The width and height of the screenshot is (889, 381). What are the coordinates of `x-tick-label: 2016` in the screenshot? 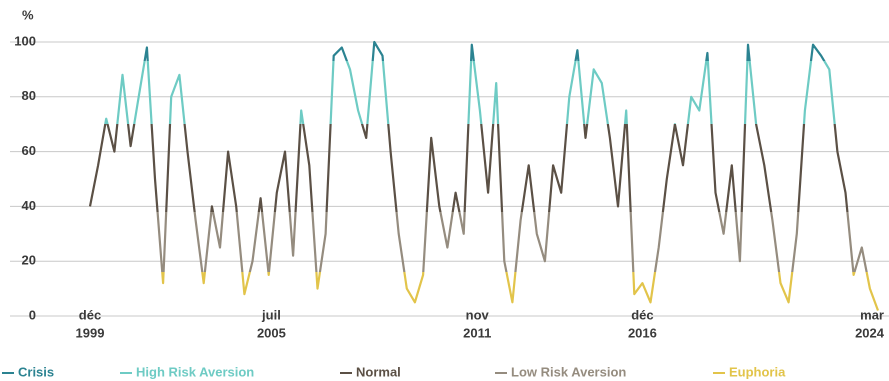 It's located at (642, 332).